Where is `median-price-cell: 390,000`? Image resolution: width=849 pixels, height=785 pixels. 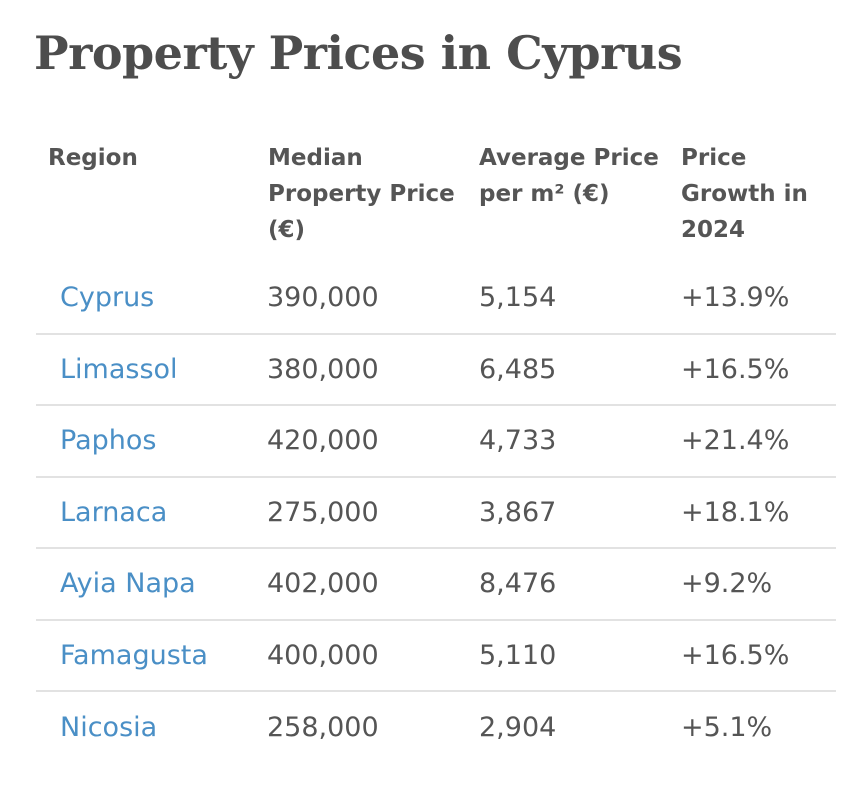
median-price-cell: 390,000 is located at coordinates (361, 298).